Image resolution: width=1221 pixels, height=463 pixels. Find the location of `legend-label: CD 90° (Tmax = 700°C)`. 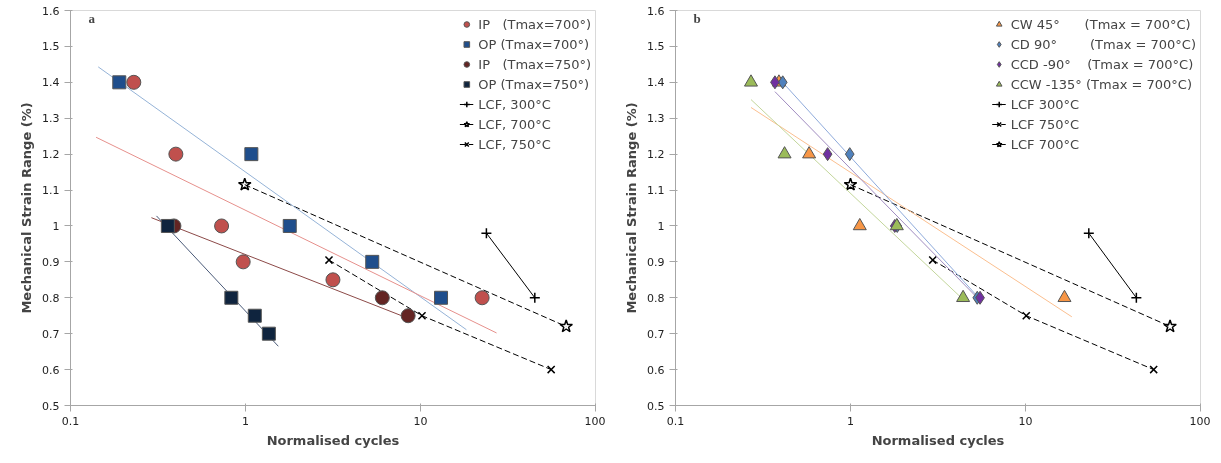

legend-label: CD 90° (Tmax = 700°C) is located at coordinates (1103, 44).